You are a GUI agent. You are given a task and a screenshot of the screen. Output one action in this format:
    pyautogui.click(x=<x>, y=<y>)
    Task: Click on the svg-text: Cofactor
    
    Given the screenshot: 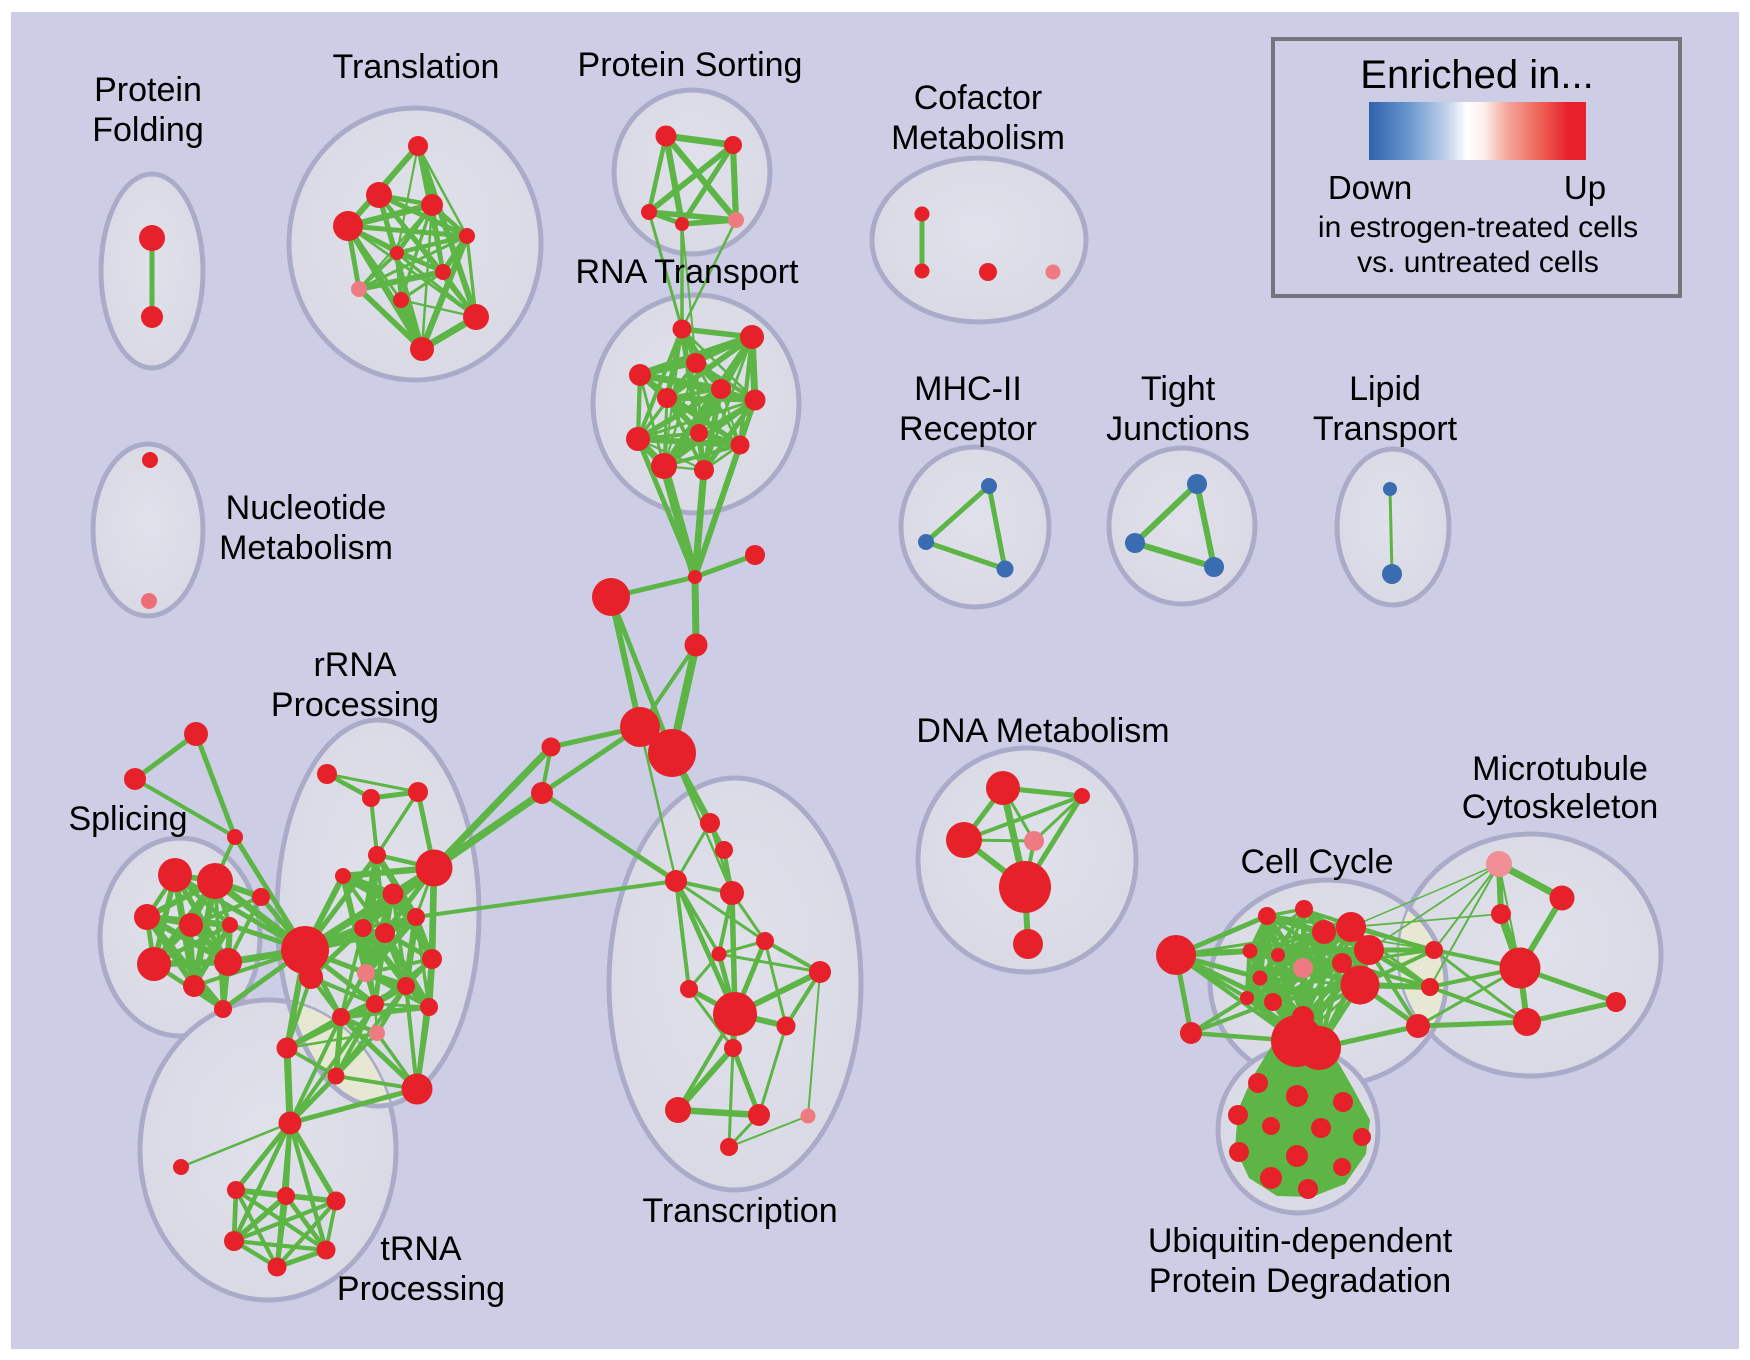 What is the action you would take?
    pyautogui.click(x=978, y=98)
    